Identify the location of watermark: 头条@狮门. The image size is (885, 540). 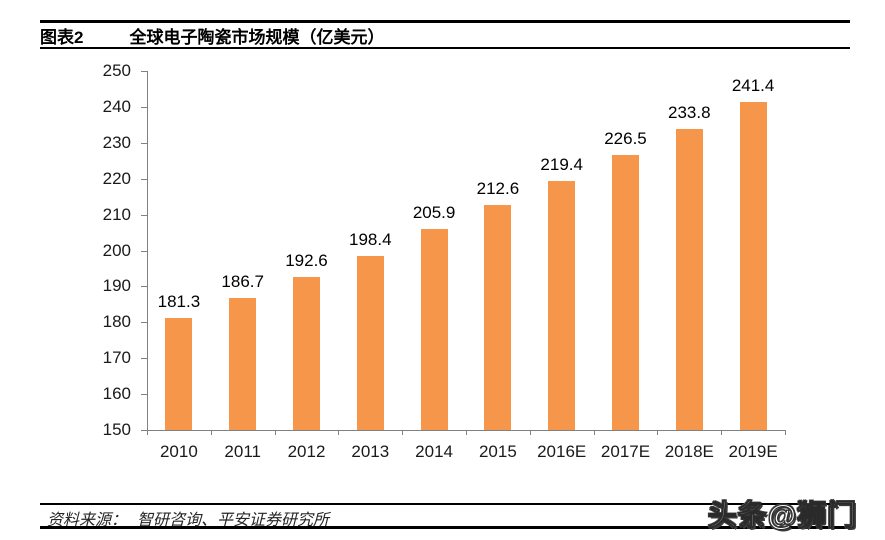
(782, 516).